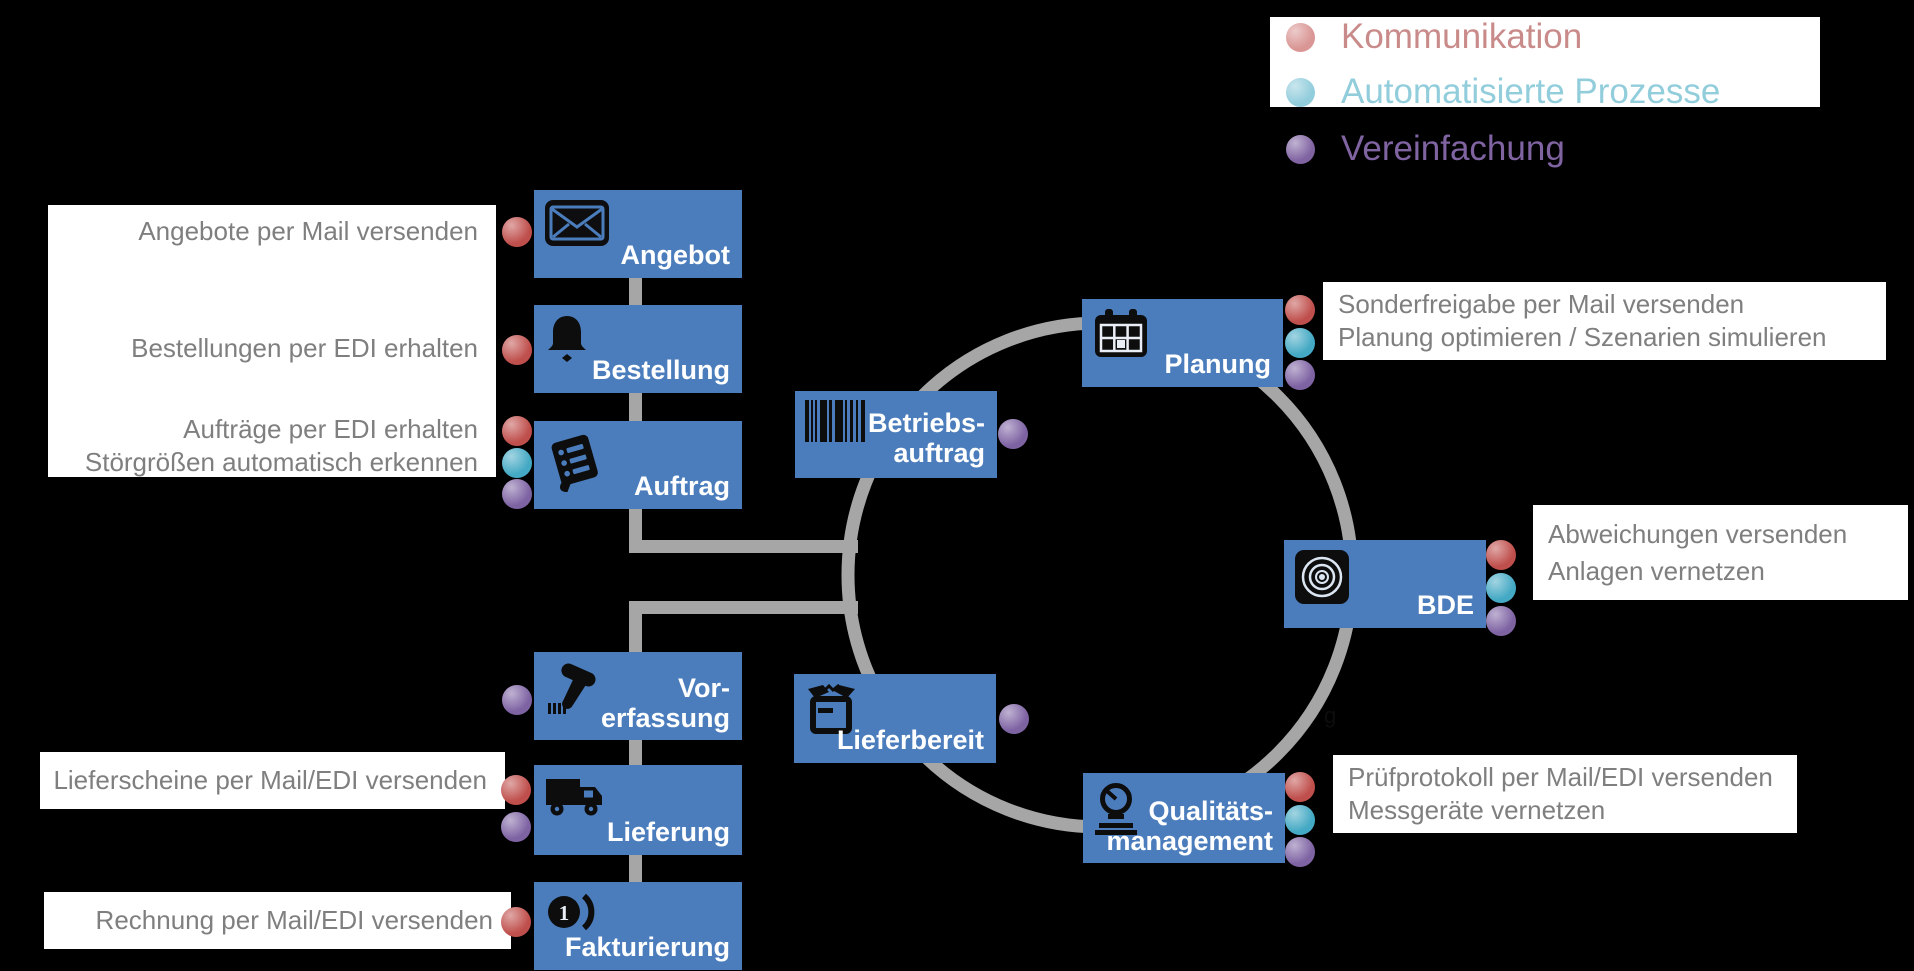 The height and width of the screenshot is (971, 1914). Describe the element at coordinates (574, 693) in the screenshot. I see `barcode-scanner-icon` at that location.